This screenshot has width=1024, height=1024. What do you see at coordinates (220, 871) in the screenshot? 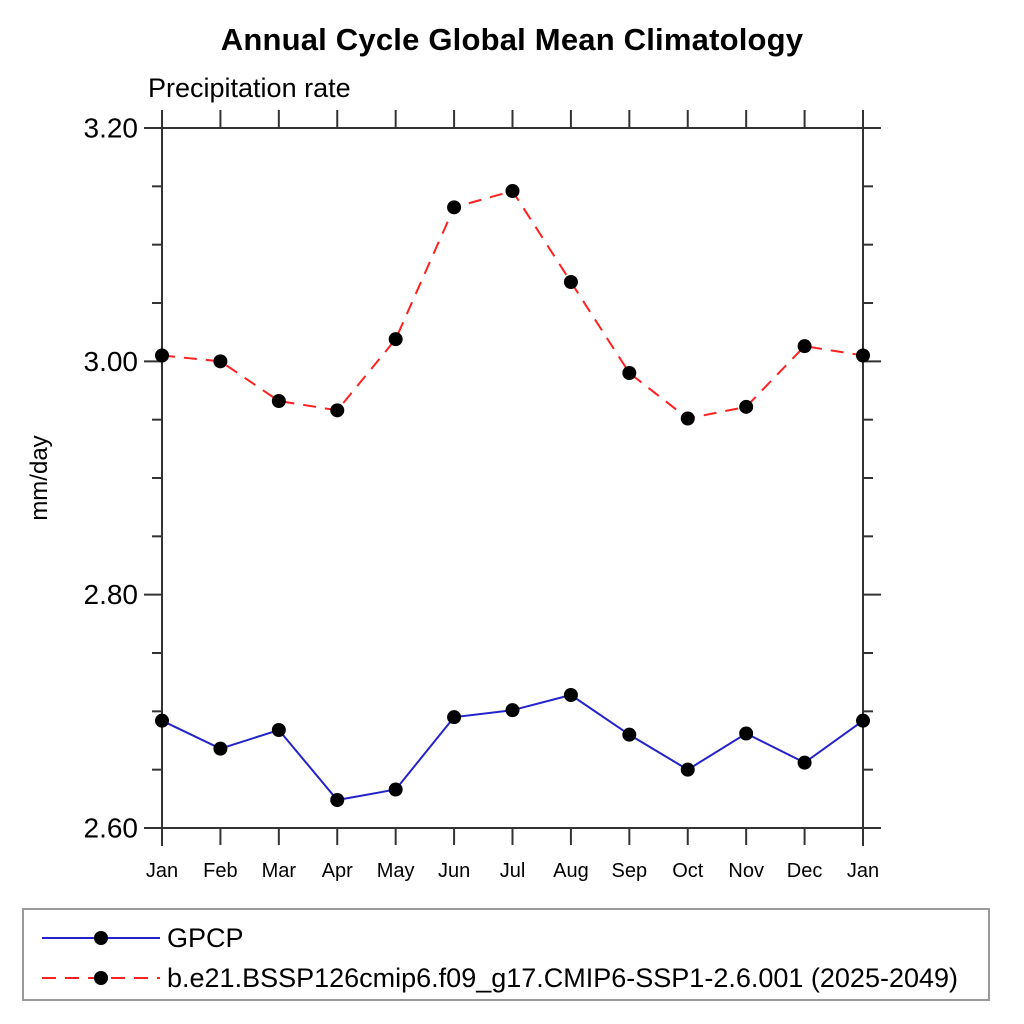
I see `x-axis-tick-label: Feb` at bounding box center [220, 871].